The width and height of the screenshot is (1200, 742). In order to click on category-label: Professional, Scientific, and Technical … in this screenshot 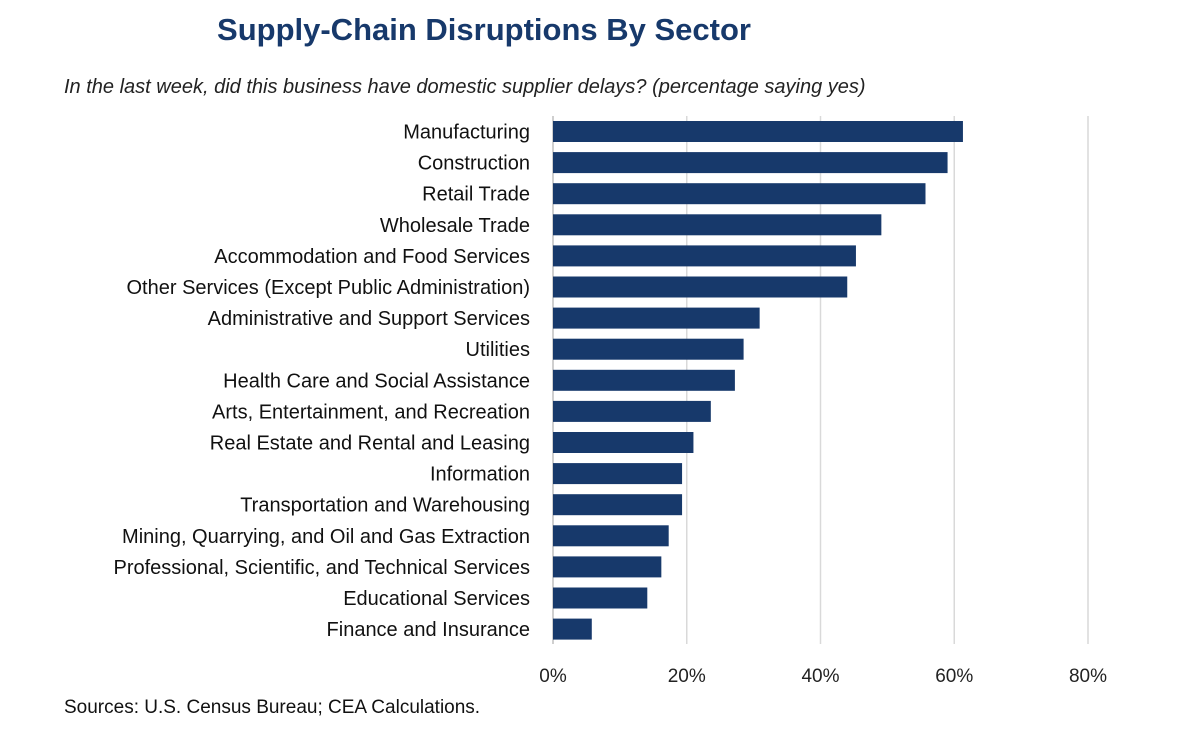, I will do `click(321, 568)`.